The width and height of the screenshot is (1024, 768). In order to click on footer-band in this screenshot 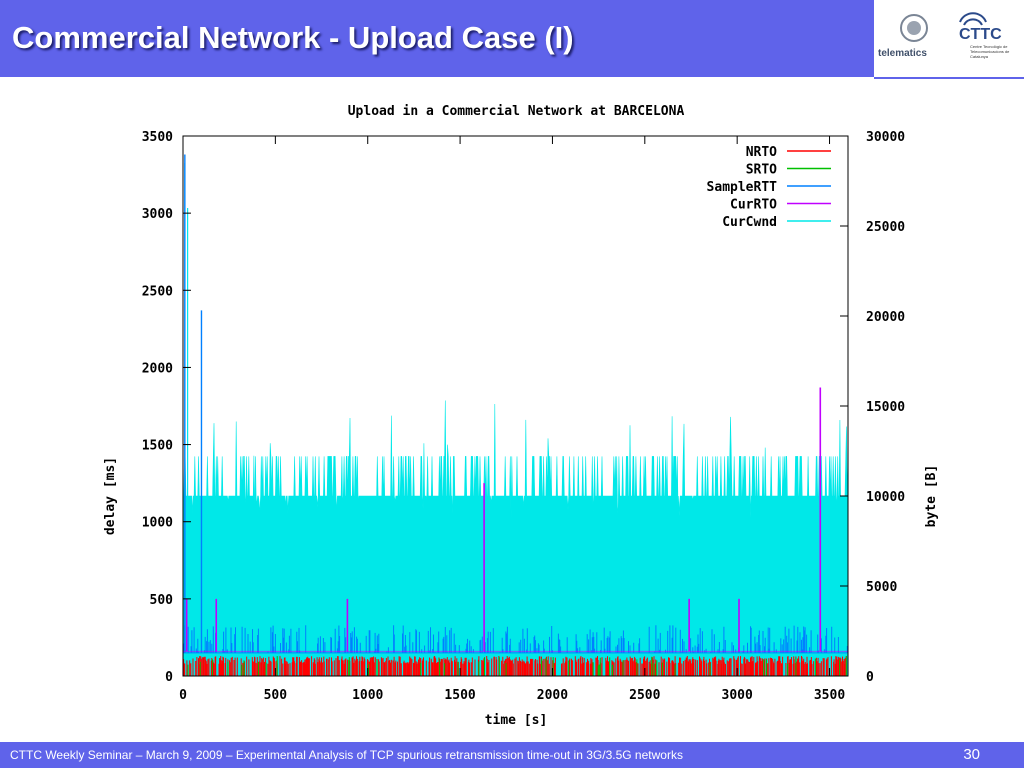, I will do `click(512, 755)`.